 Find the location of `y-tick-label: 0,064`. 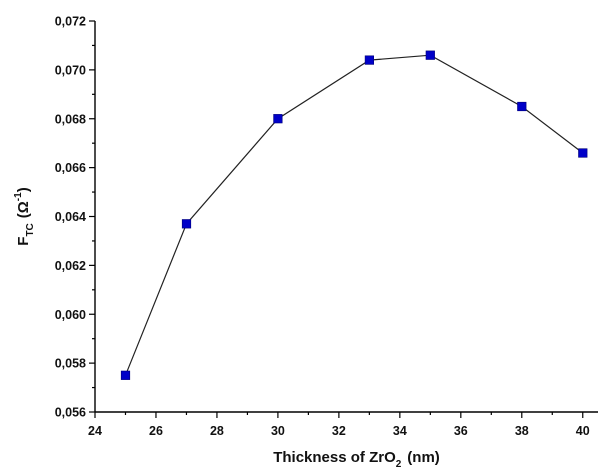

y-tick-label: 0,064 is located at coordinates (70, 217).